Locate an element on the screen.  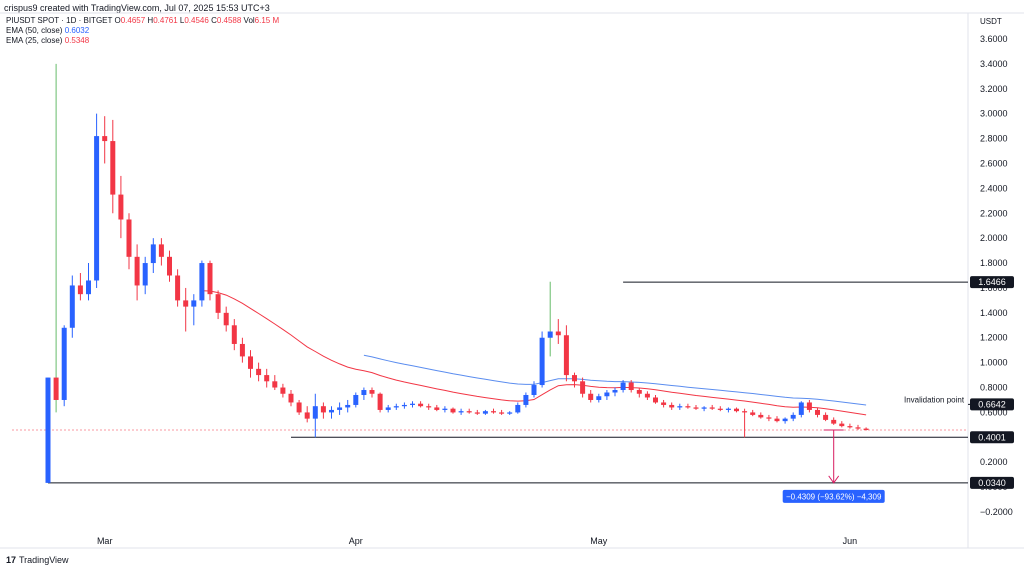
legend-ema25-row: EMA (25, close) 0.5348 is located at coordinates (142, 41).